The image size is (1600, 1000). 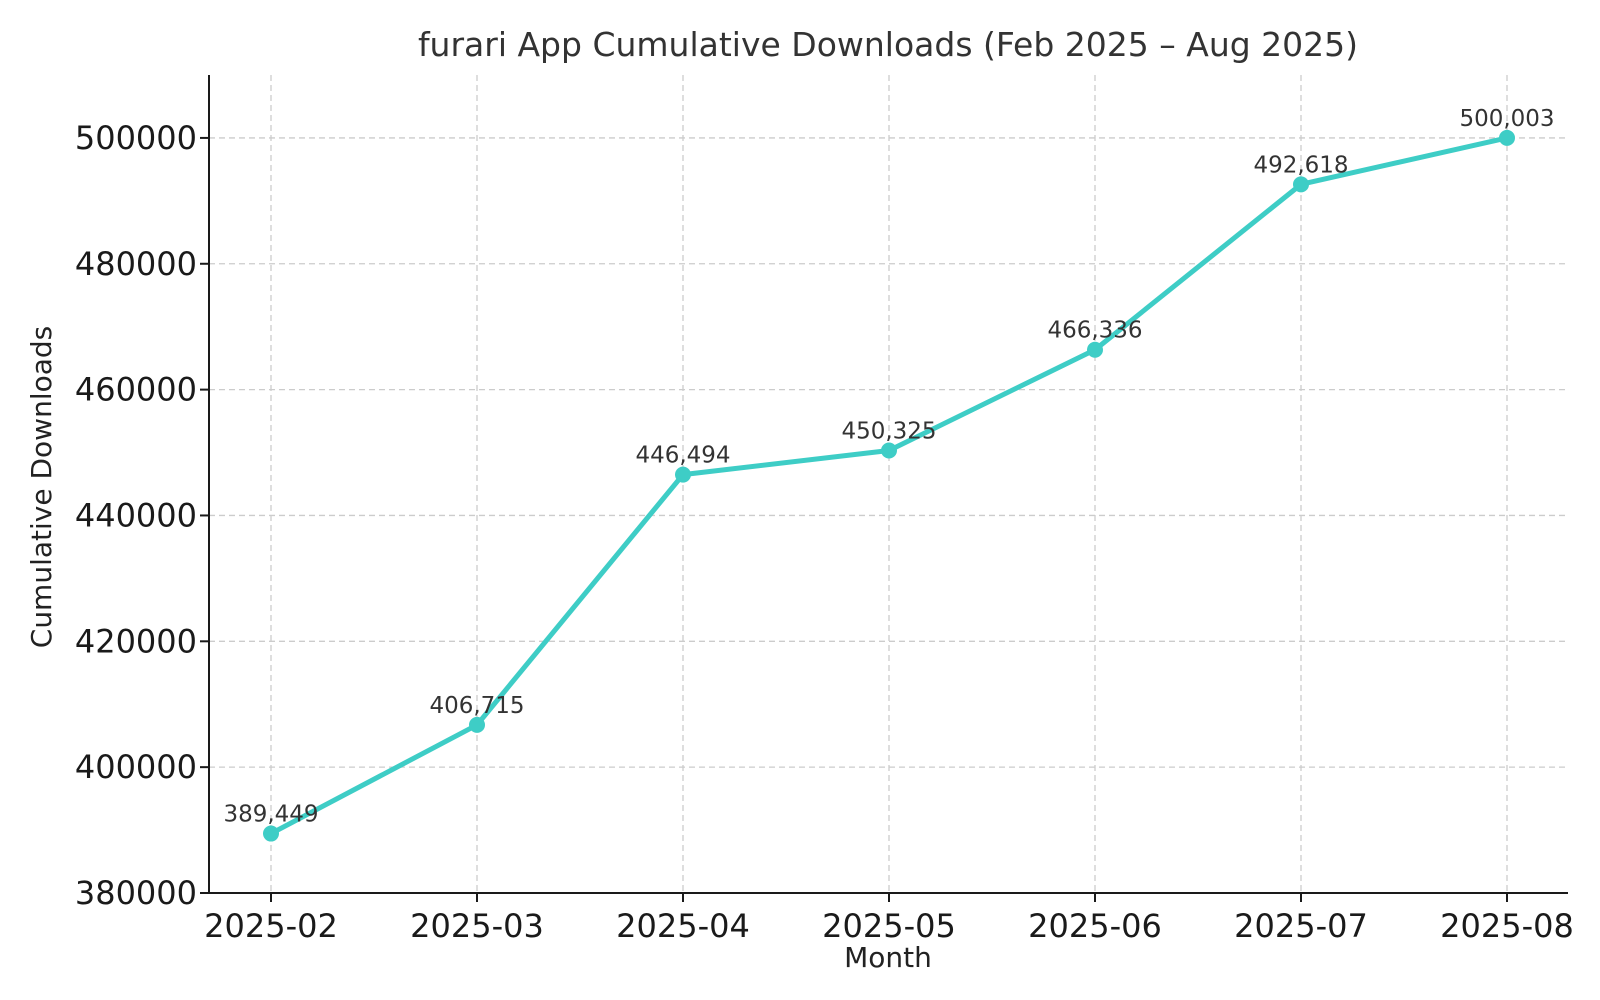 What do you see at coordinates (1507, 926) in the screenshot?
I see `x-tick-label: 2025-08` at bounding box center [1507, 926].